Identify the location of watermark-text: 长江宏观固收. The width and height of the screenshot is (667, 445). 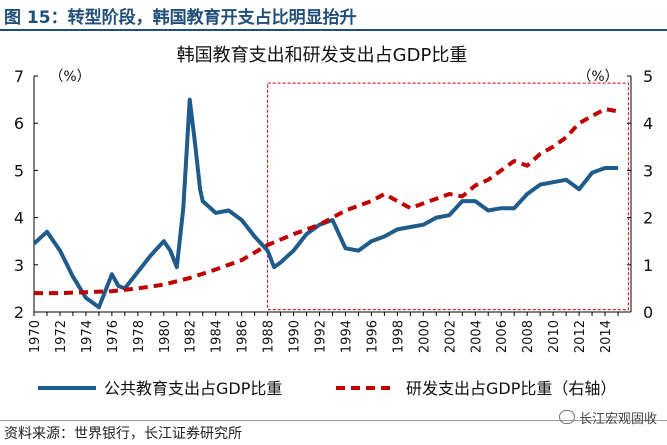
(617, 419).